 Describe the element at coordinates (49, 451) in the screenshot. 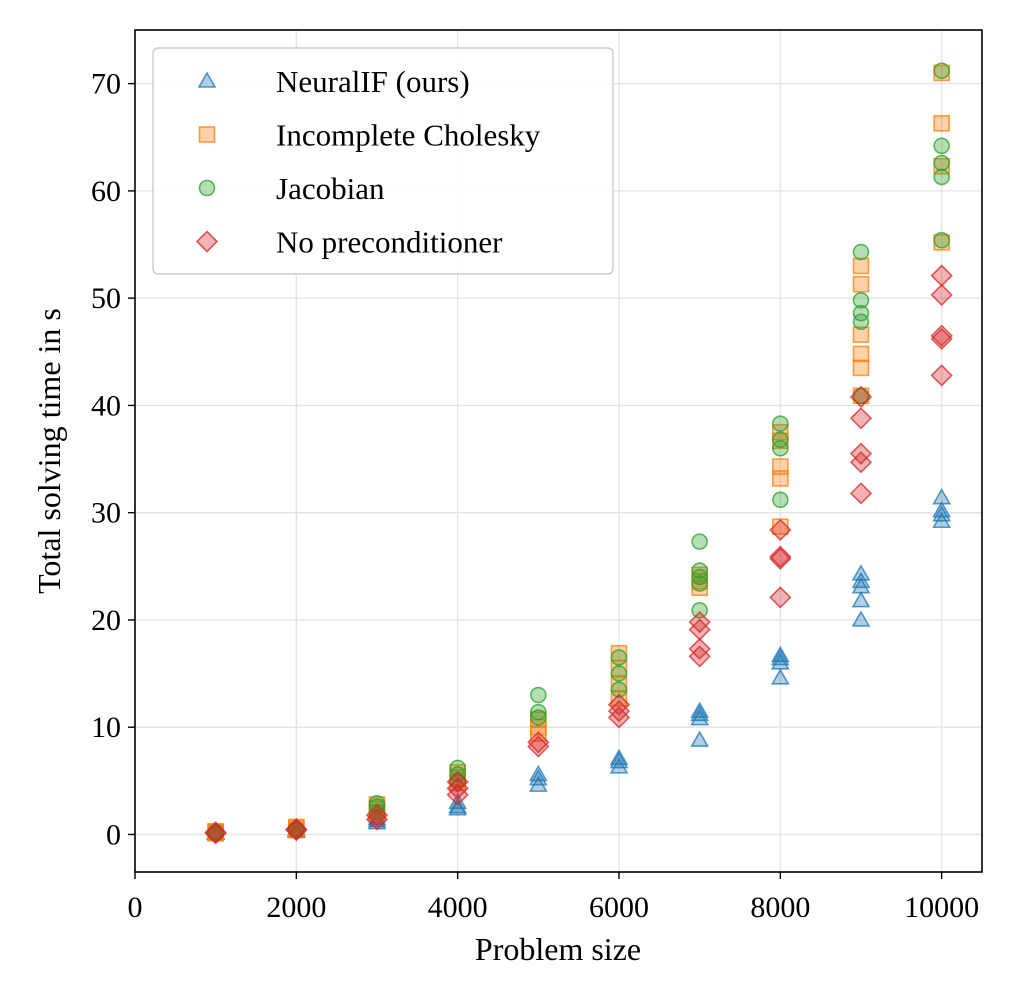

I see `y-axis-label: Total solving time in s` at that location.